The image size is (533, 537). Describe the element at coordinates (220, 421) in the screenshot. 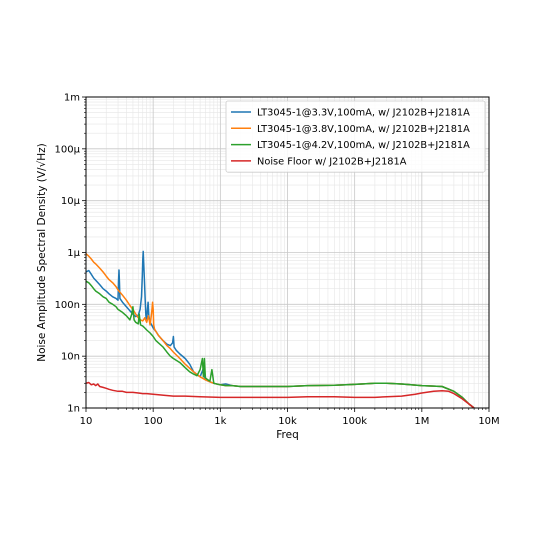

I see `x-tick-label: 1k` at that location.